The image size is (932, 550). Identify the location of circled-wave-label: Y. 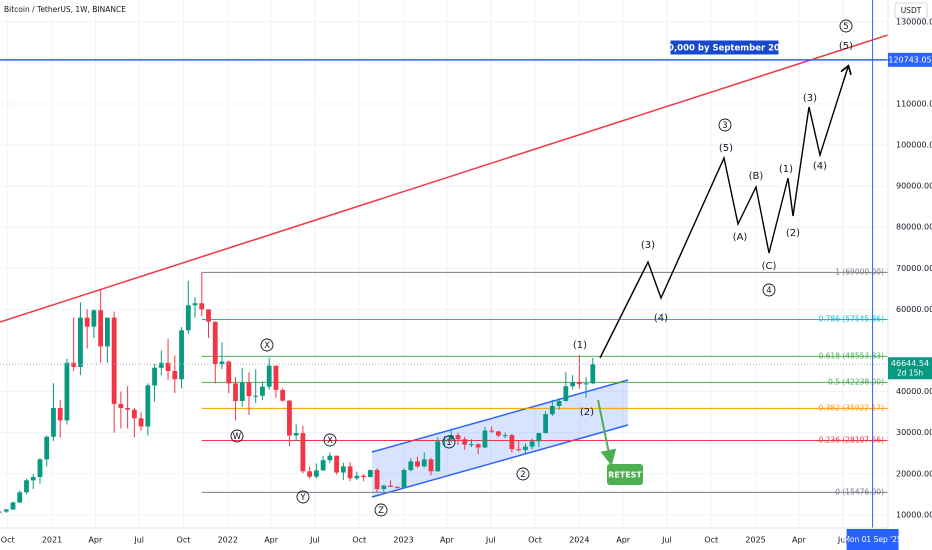
(302, 498).